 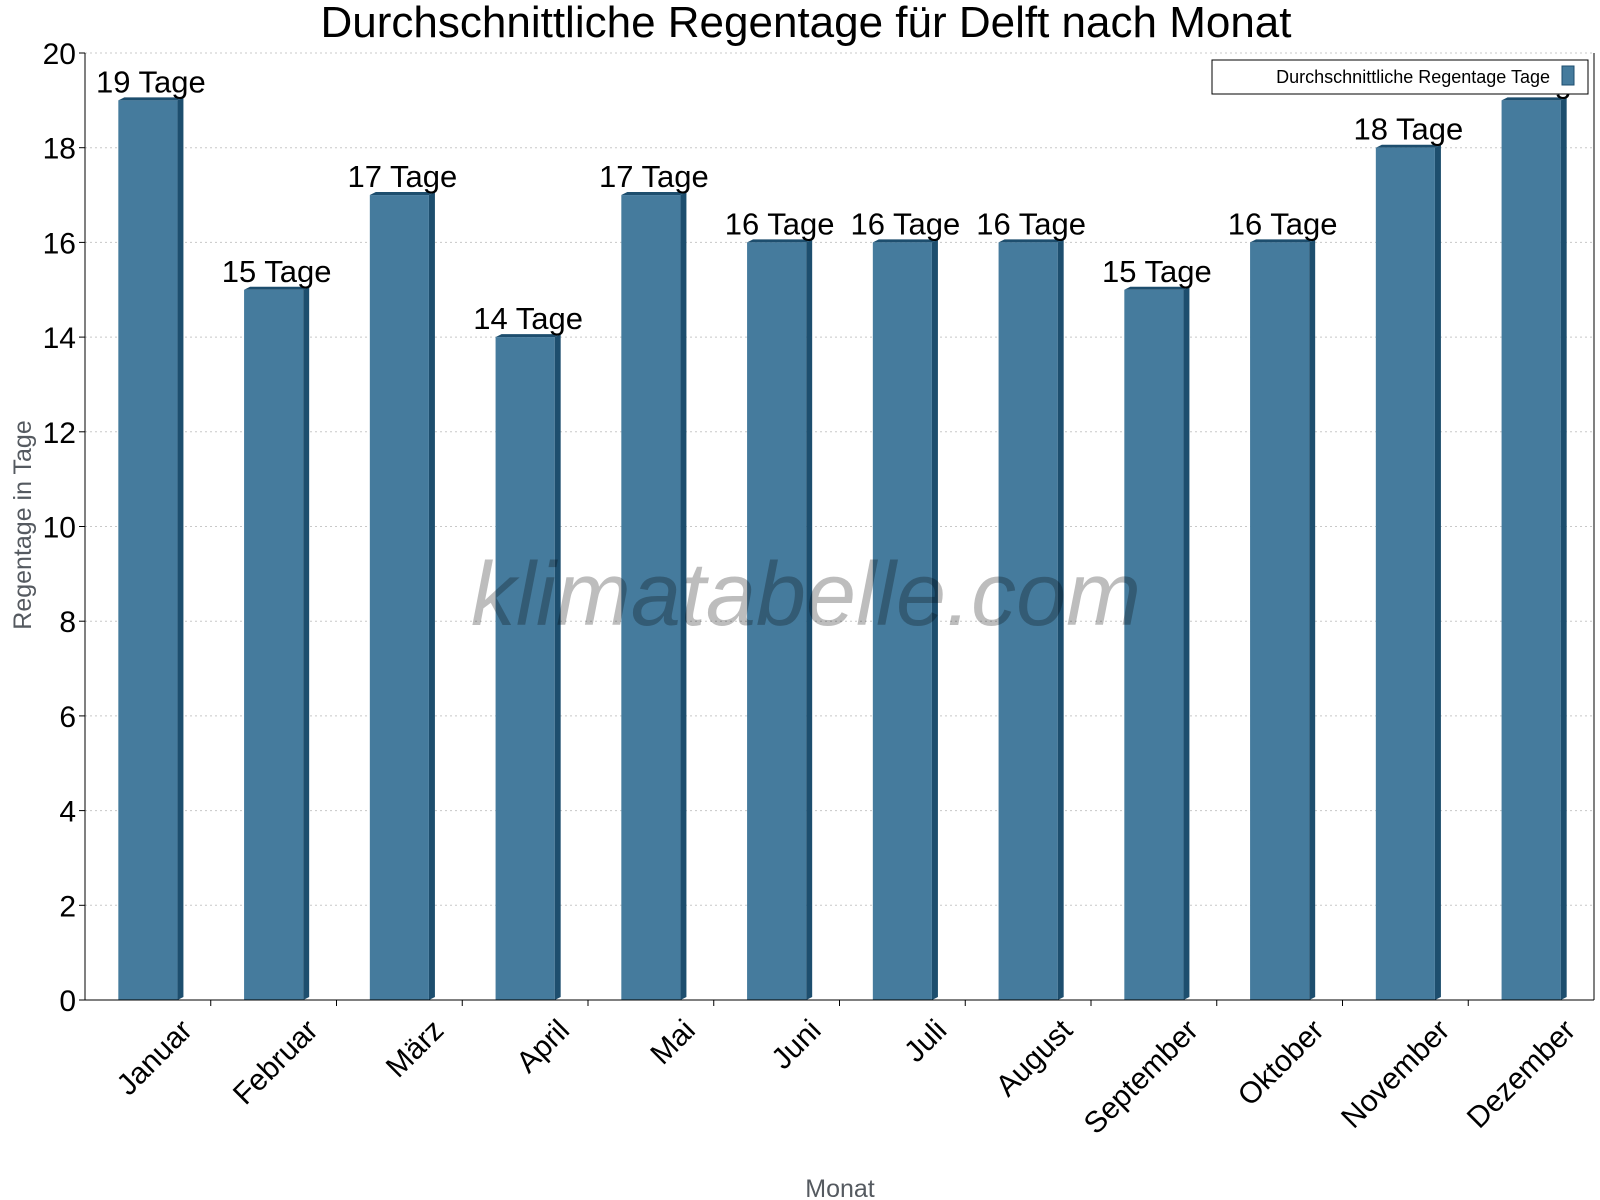 I want to click on bar-oktober, so click(x=1280, y=621).